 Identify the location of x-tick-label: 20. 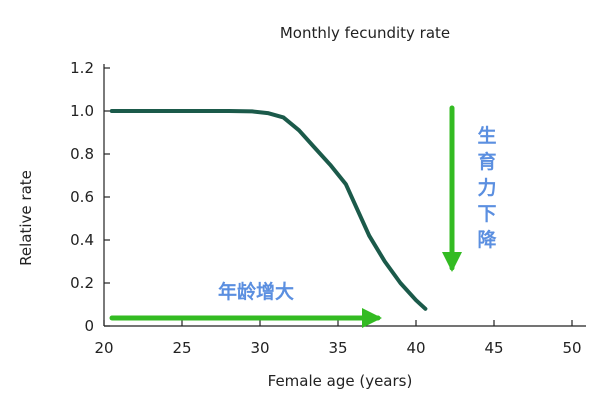
(103, 348).